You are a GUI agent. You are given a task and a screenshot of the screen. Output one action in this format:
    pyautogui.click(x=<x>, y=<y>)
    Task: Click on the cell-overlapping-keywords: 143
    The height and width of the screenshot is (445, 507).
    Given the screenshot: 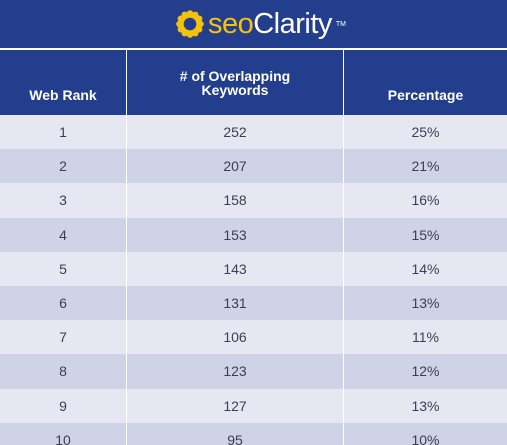 What is the action you would take?
    pyautogui.click(x=234, y=268)
    